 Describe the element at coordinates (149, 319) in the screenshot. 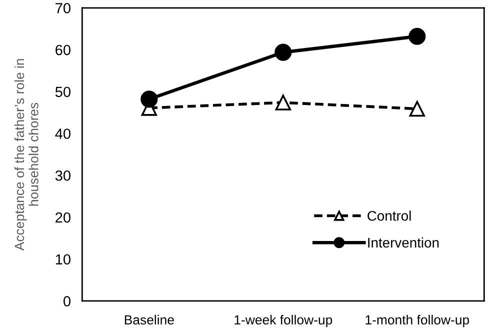

I see `x-tick-label: Baseline` at that location.